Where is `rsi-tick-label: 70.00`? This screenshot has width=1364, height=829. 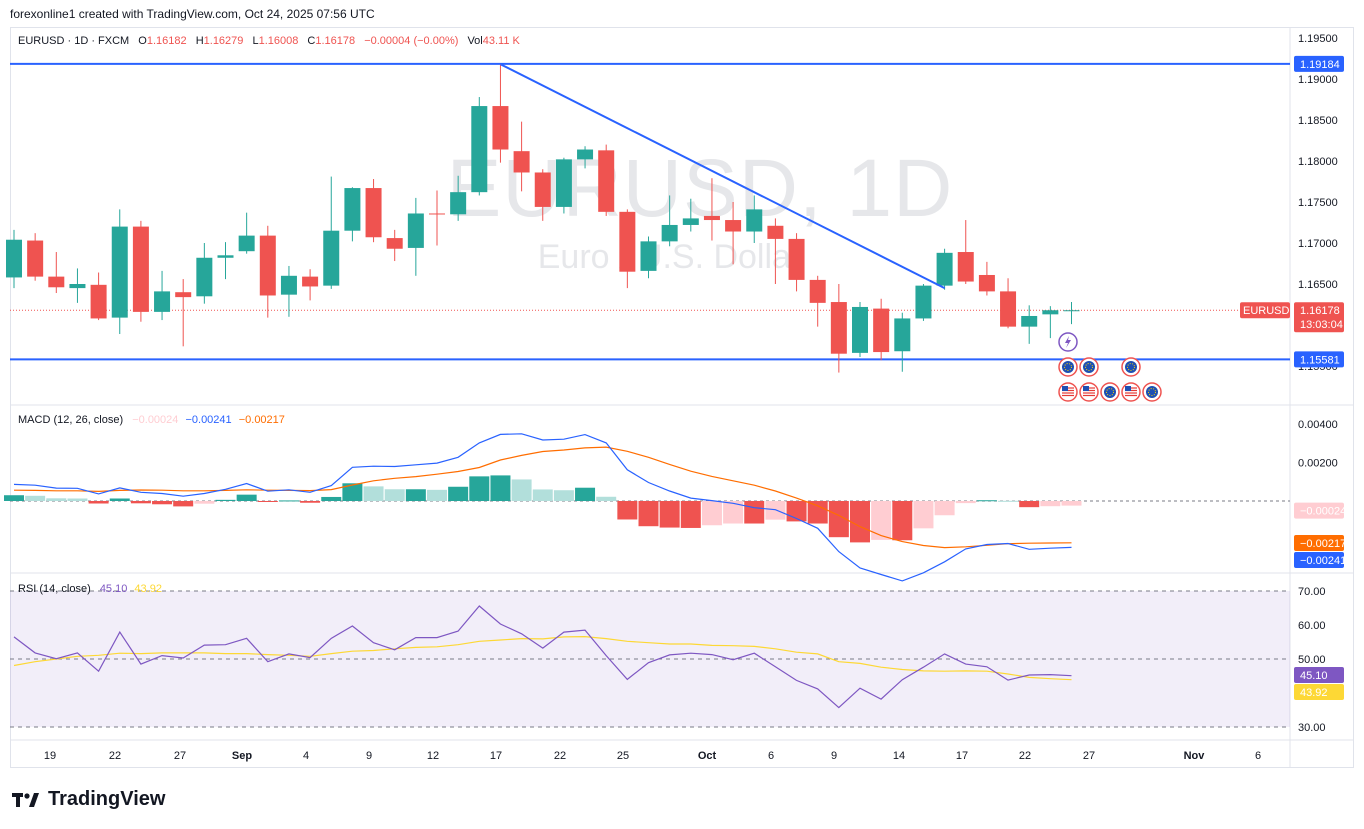 rsi-tick-label: 70.00 is located at coordinates (1312, 592).